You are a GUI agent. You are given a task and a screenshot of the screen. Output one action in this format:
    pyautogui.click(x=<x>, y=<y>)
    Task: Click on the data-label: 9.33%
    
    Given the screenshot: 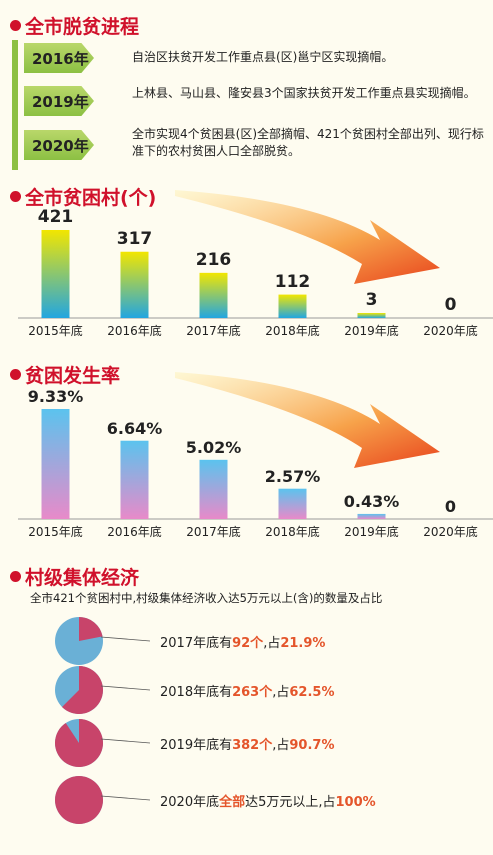 What is the action you would take?
    pyautogui.click(x=55, y=396)
    